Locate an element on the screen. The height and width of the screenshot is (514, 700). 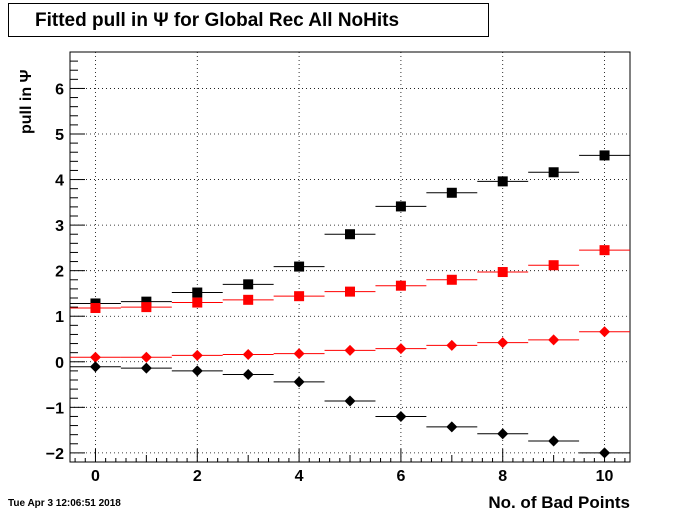
y-tick-label: −2 is located at coordinates (55, 454).